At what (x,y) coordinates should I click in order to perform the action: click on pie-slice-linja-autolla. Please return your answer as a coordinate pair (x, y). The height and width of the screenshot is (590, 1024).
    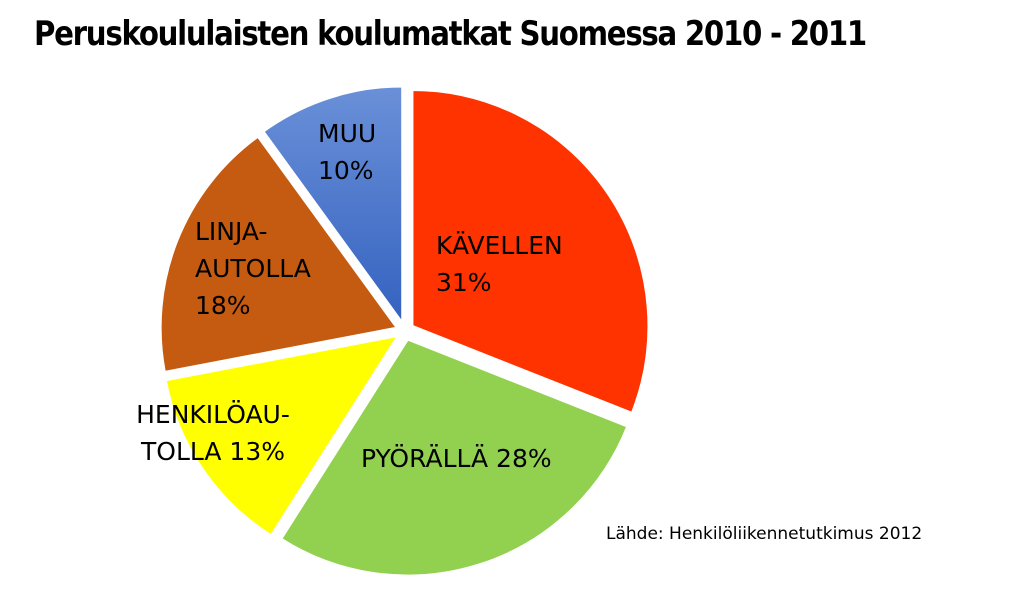
    Looking at the image, I should click on (279, 254).